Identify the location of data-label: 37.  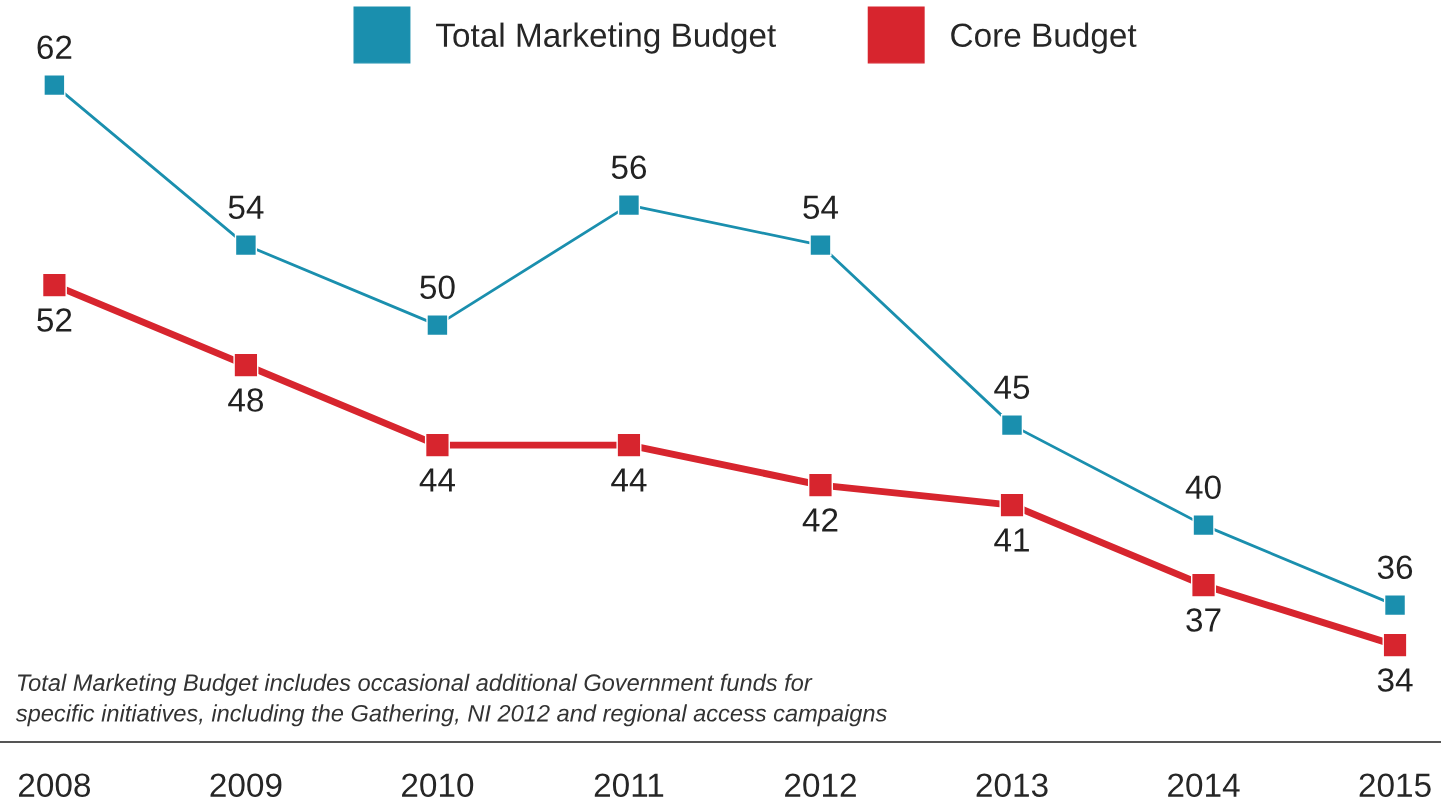
(1203, 620).